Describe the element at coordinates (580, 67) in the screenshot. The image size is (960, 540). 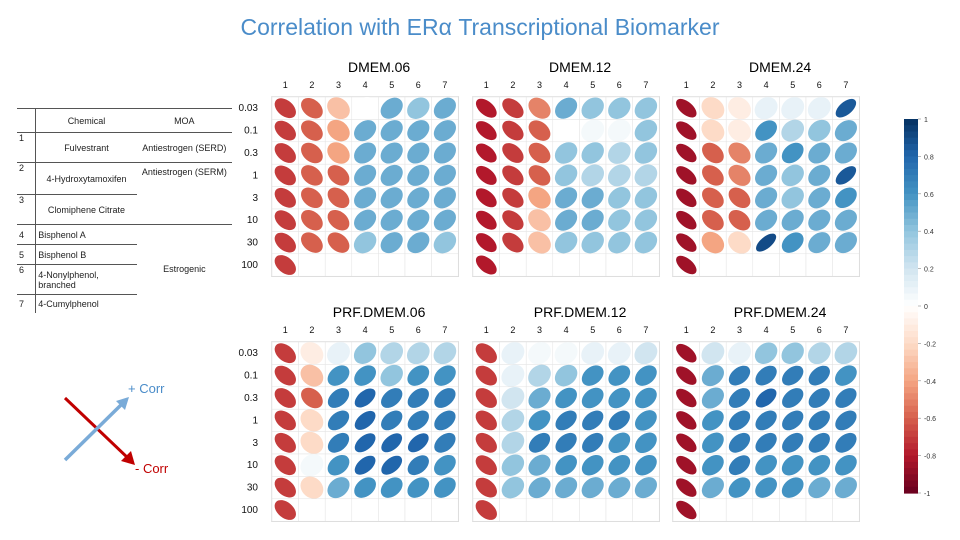
I see `panel-title: DMEM.12` at that location.